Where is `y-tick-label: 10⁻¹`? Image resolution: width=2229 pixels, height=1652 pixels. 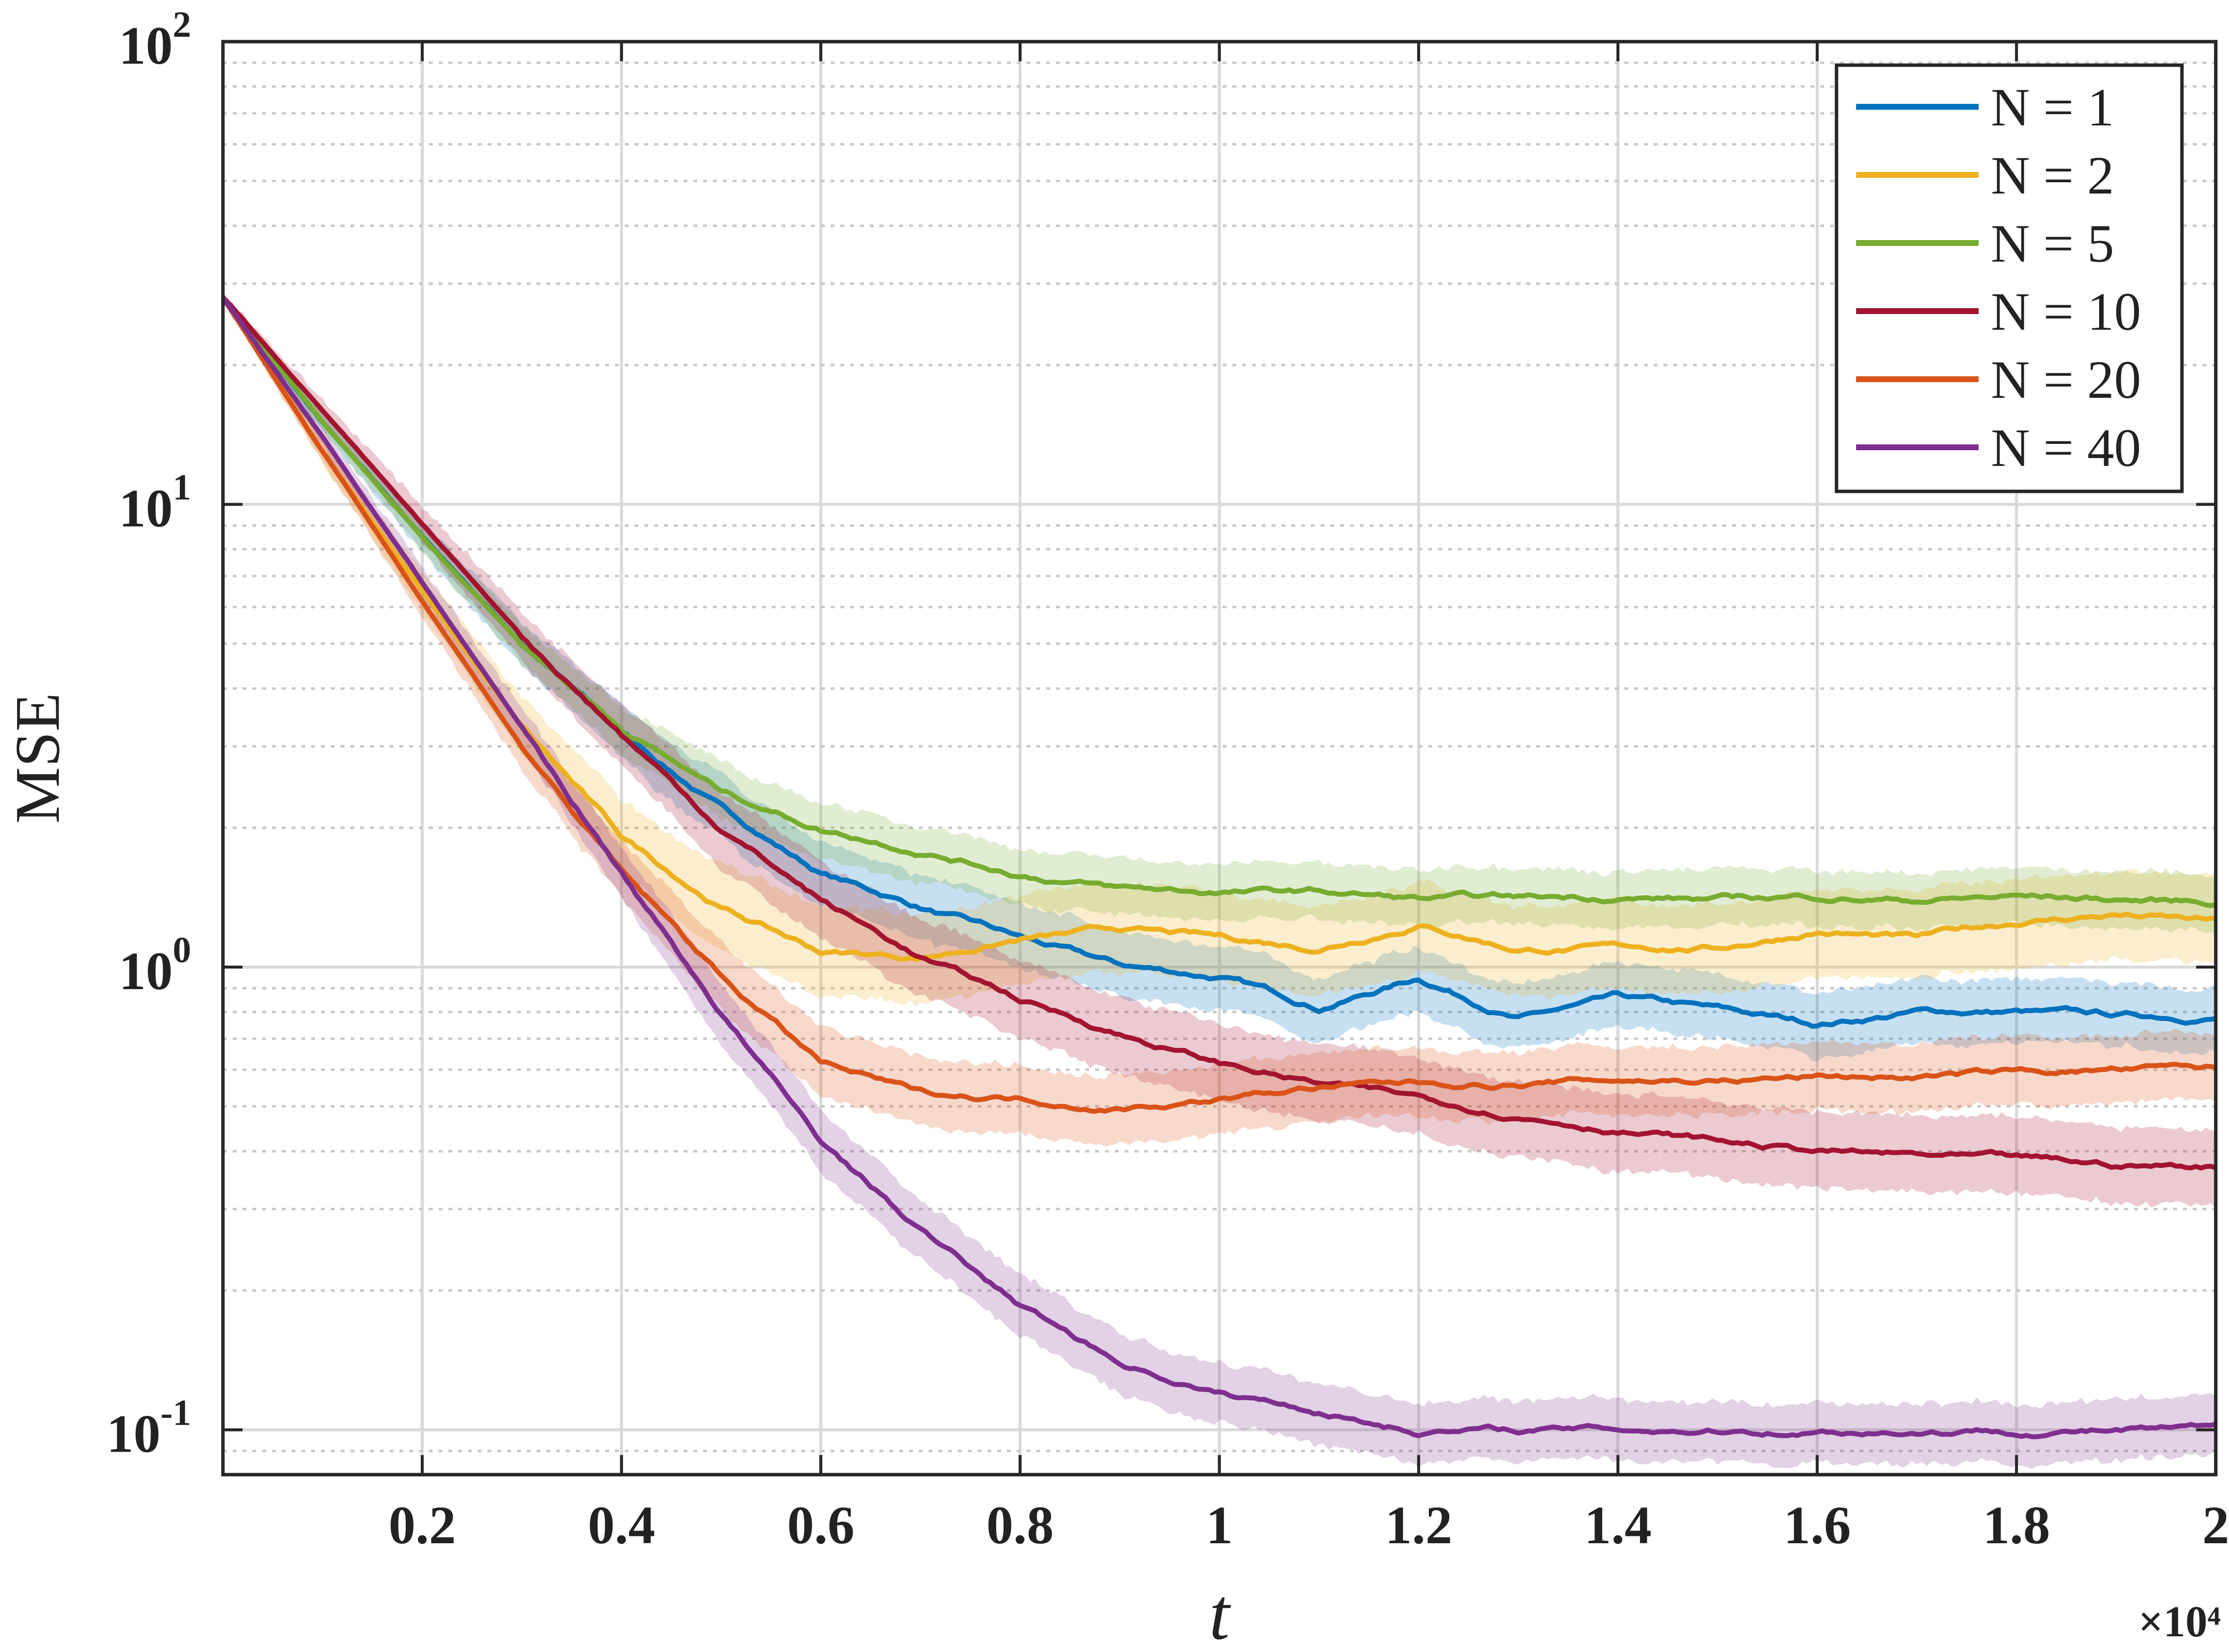
y-tick-label: 10⁻¹ is located at coordinates (149, 1428).